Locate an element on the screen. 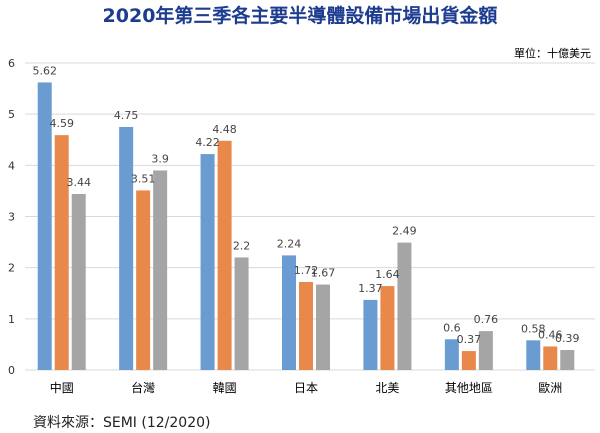  source-note: 資料來源：SEMI (12/2020) is located at coordinates (121, 423).